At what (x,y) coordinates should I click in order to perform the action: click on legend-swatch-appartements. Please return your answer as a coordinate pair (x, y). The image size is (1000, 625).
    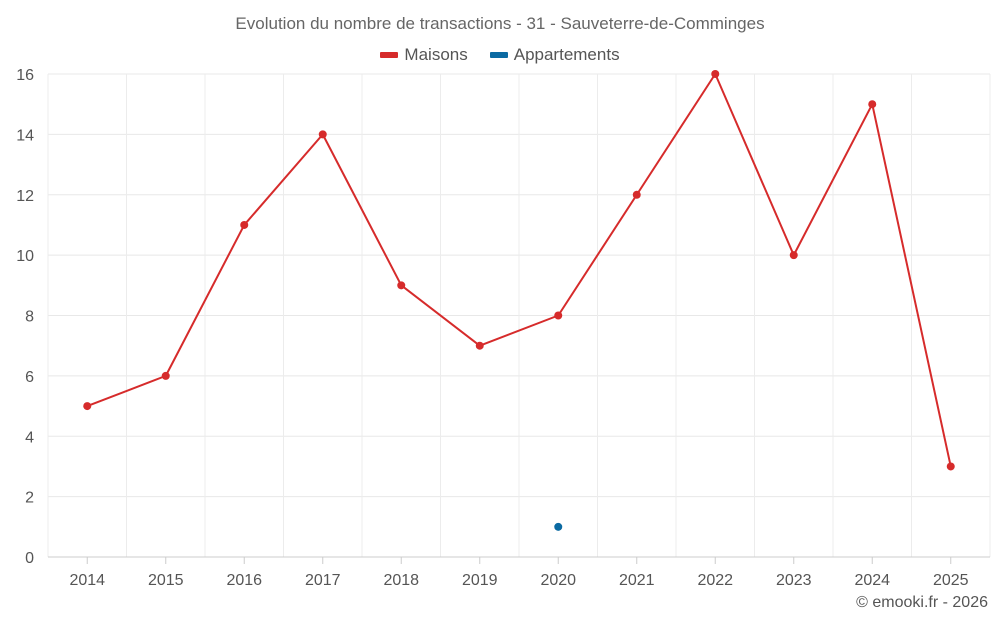
    Looking at the image, I should click on (498, 55).